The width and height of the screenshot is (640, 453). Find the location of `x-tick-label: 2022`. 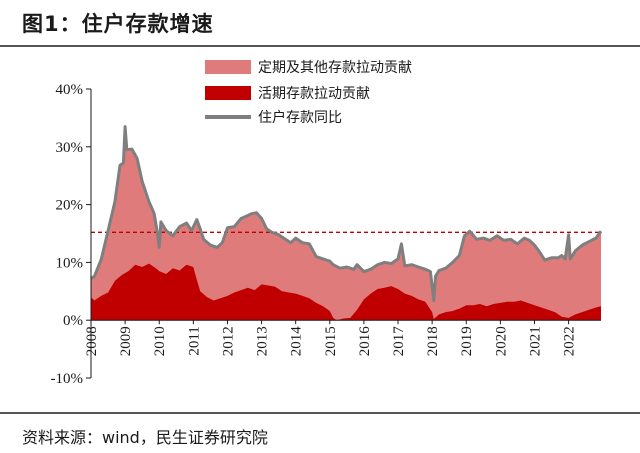

x-tick-label: 2022 is located at coordinates (570, 341).